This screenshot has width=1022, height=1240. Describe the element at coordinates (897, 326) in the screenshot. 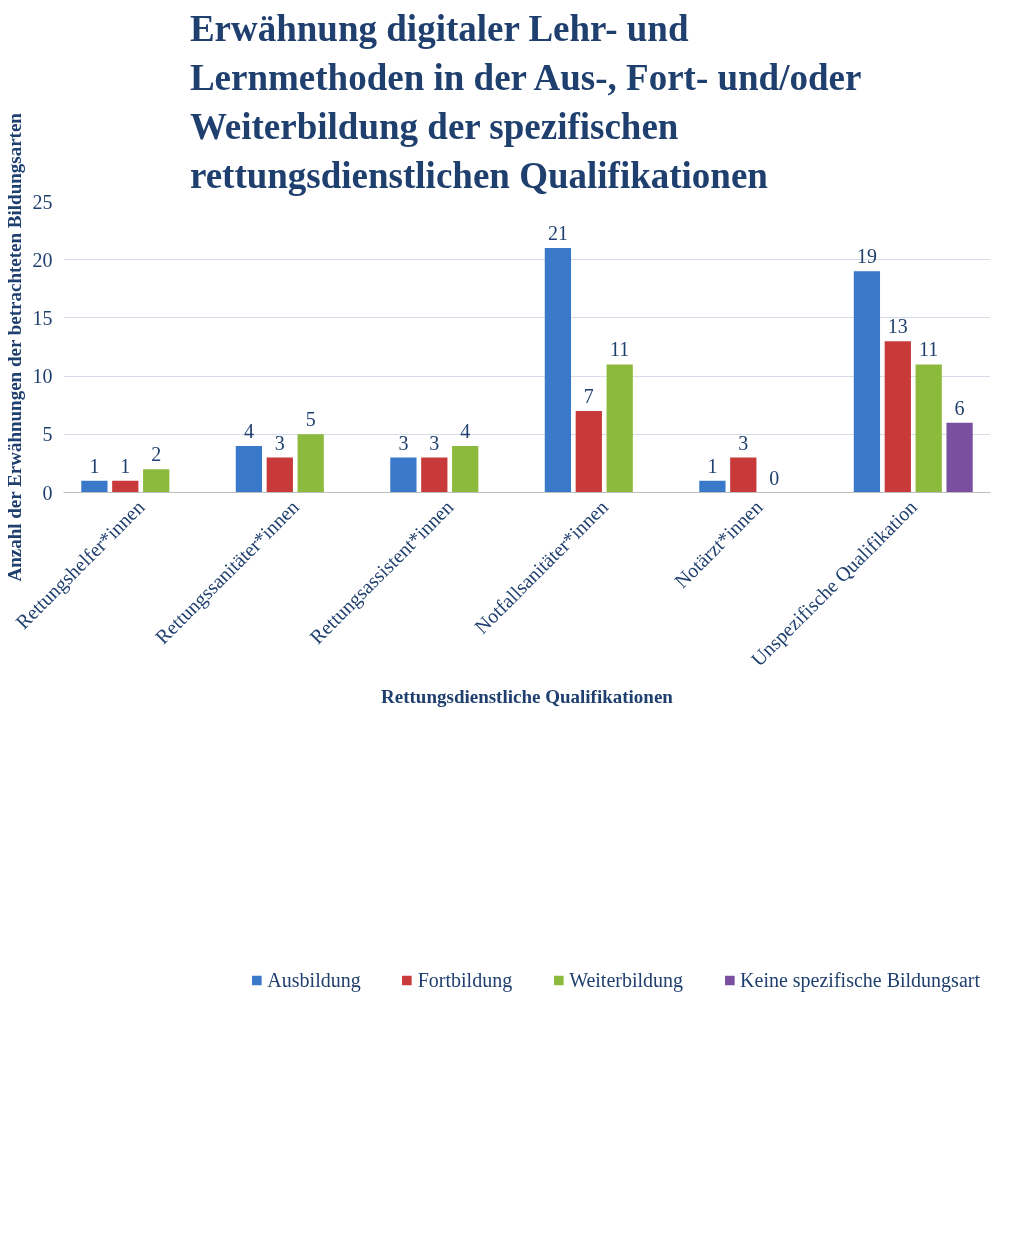

I see `data-label: 13` at that location.